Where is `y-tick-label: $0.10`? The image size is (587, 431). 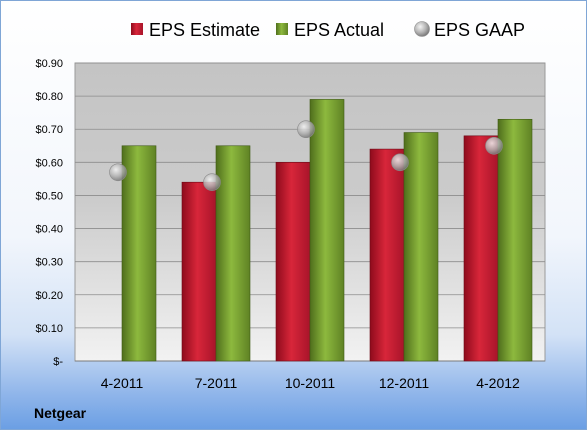
y-tick-label: $0.10 is located at coordinates (49, 329).